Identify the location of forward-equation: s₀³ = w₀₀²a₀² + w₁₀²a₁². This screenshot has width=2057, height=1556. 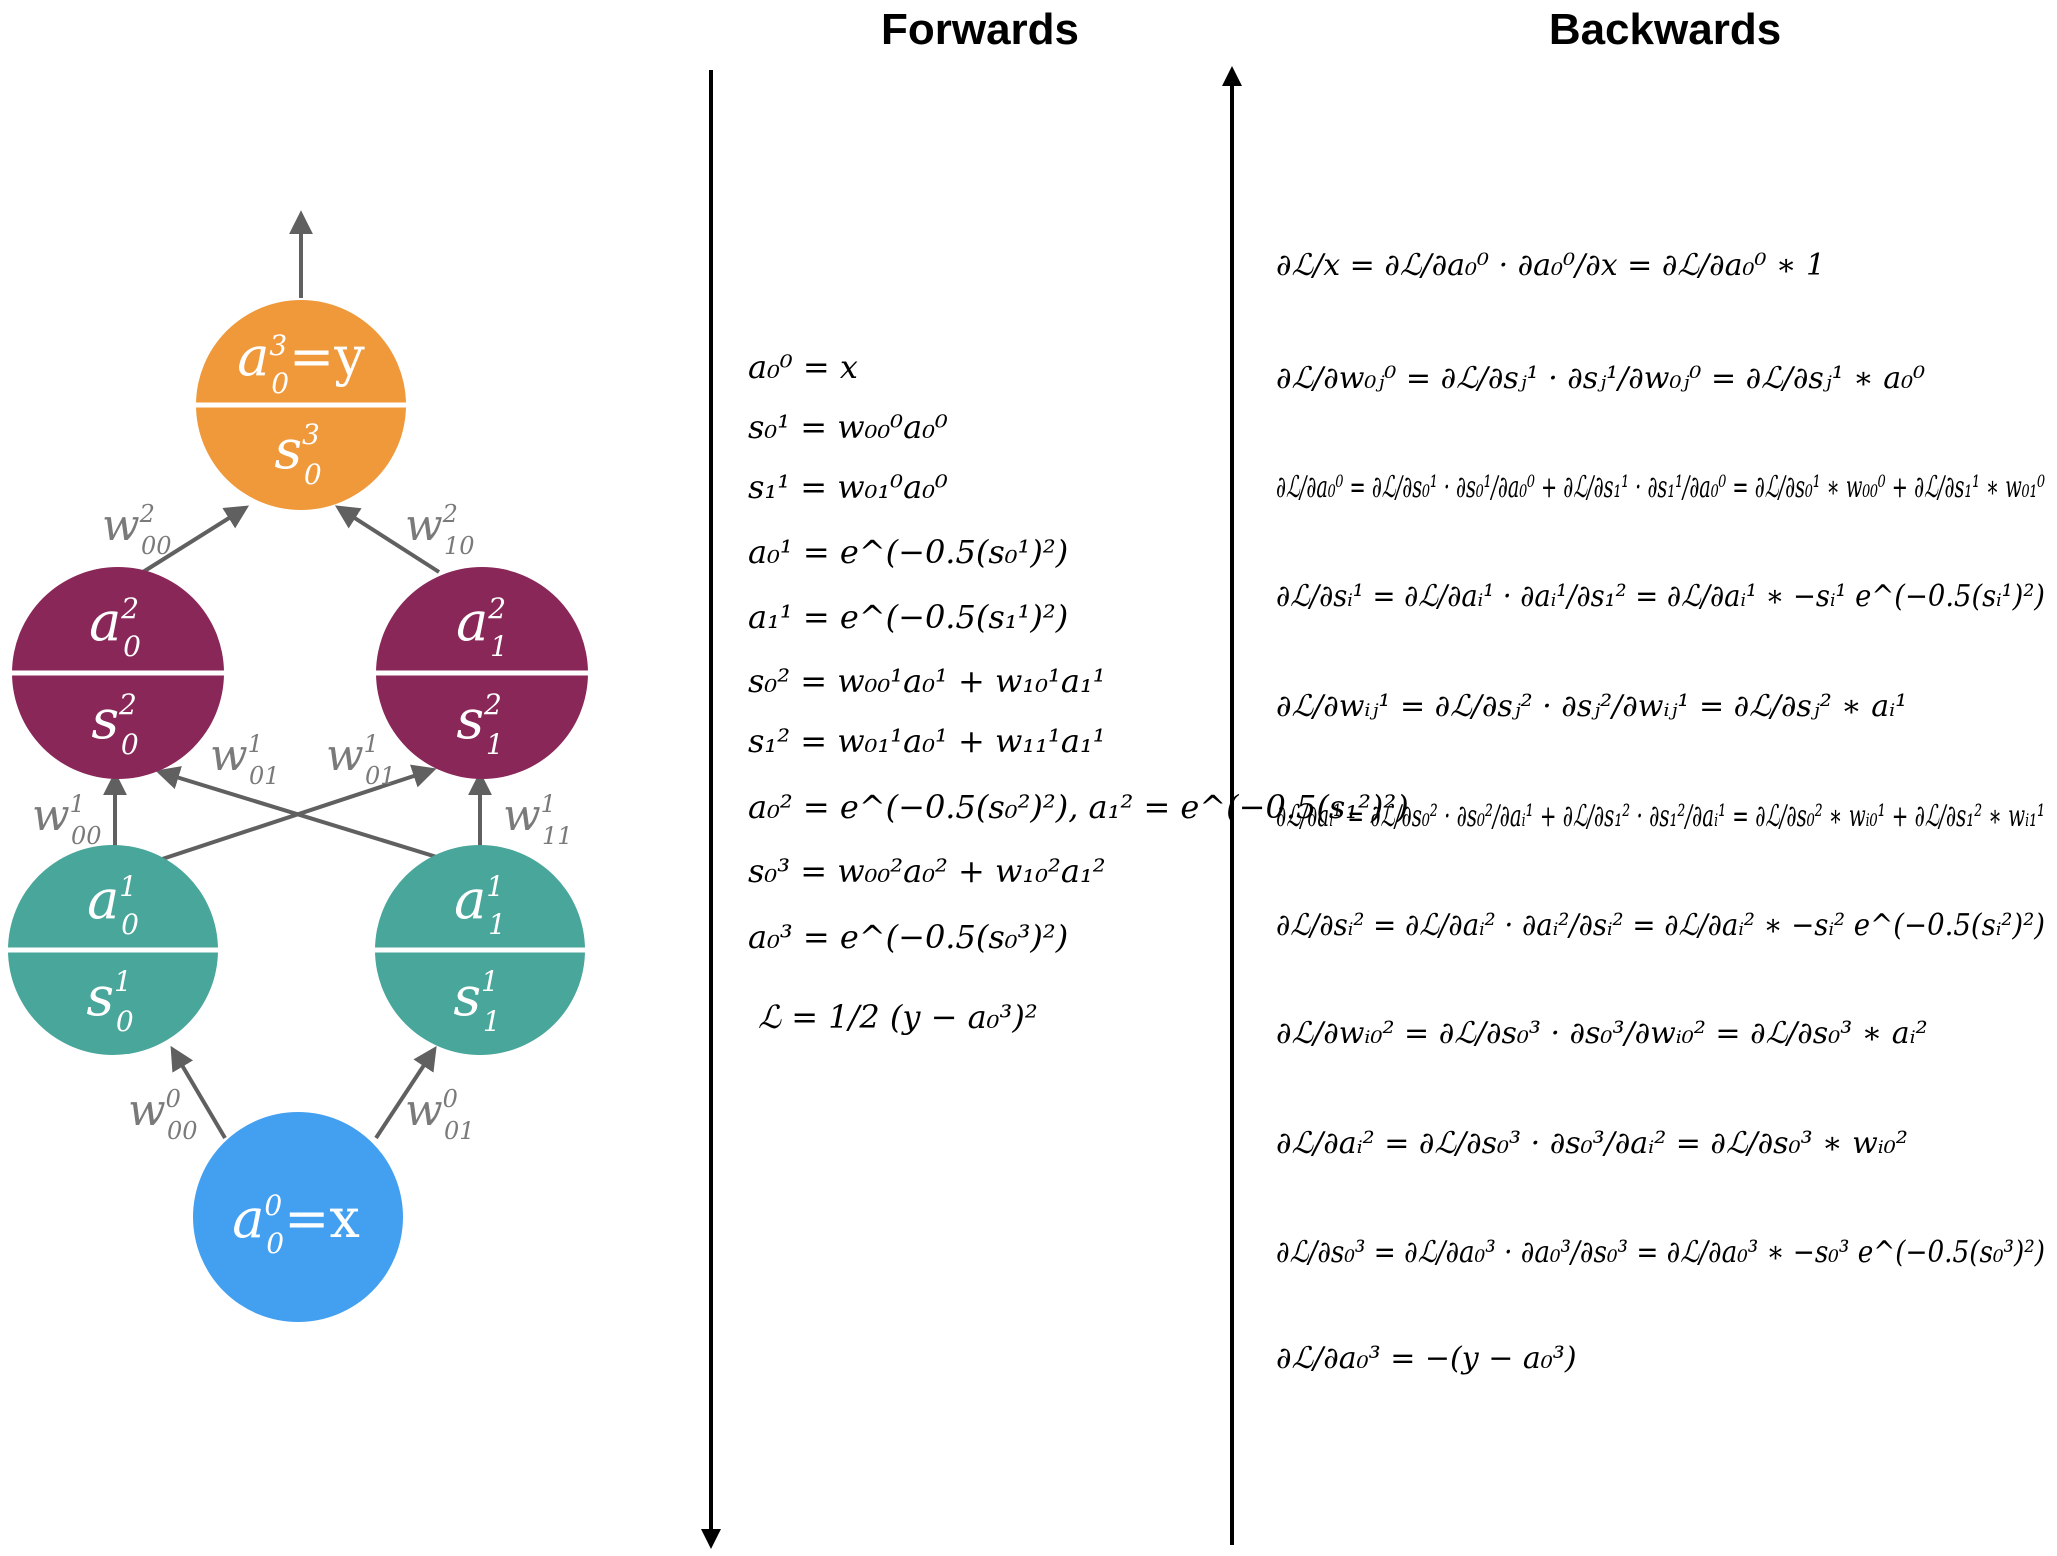
(927, 871).